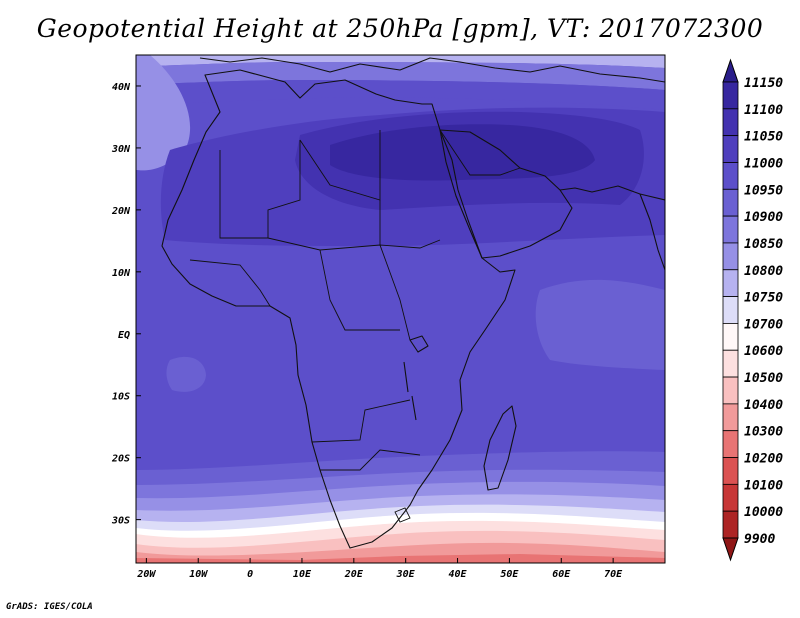  What do you see at coordinates (730, 70) in the screenshot?
I see `colorbar-top-arrow` at bounding box center [730, 70].